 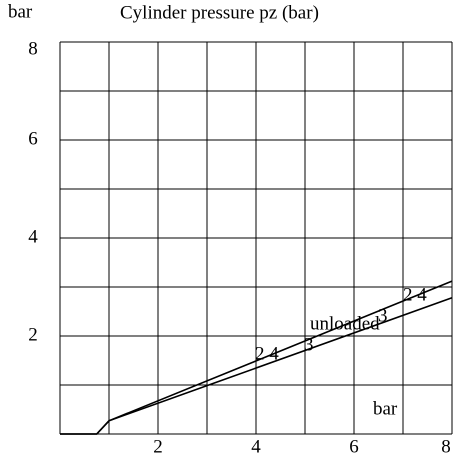 What do you see at coordinates (33, 236) in the screenshot?
I see `y-tick-label: 4` at bounding box center [33, 236].